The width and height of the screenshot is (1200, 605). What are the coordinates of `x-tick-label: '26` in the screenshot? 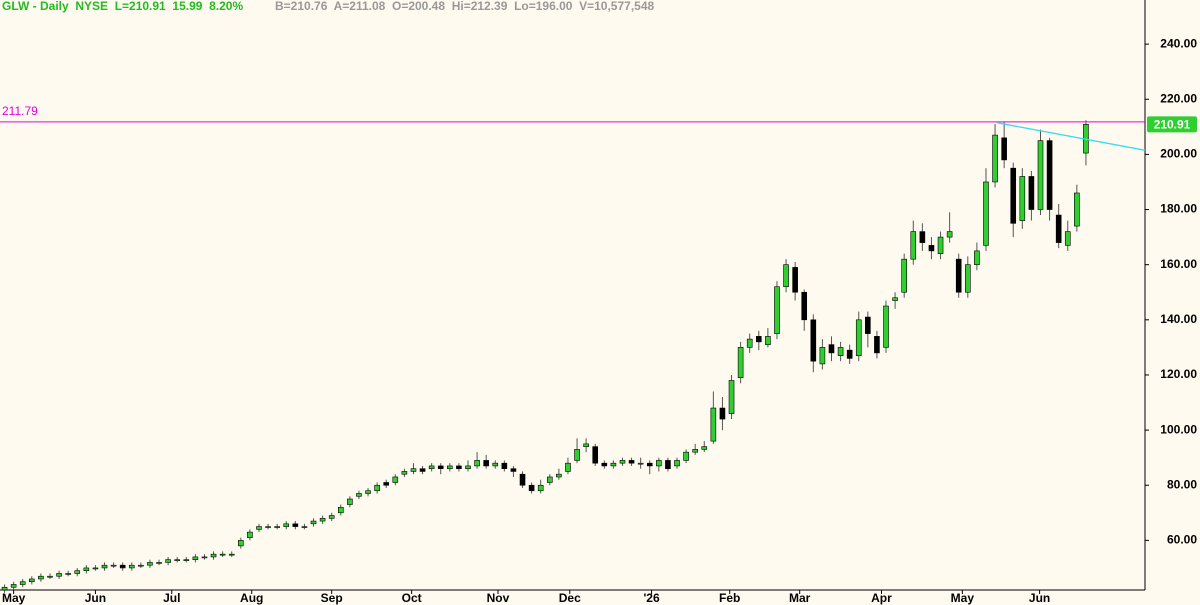 It's located at (651, 598).